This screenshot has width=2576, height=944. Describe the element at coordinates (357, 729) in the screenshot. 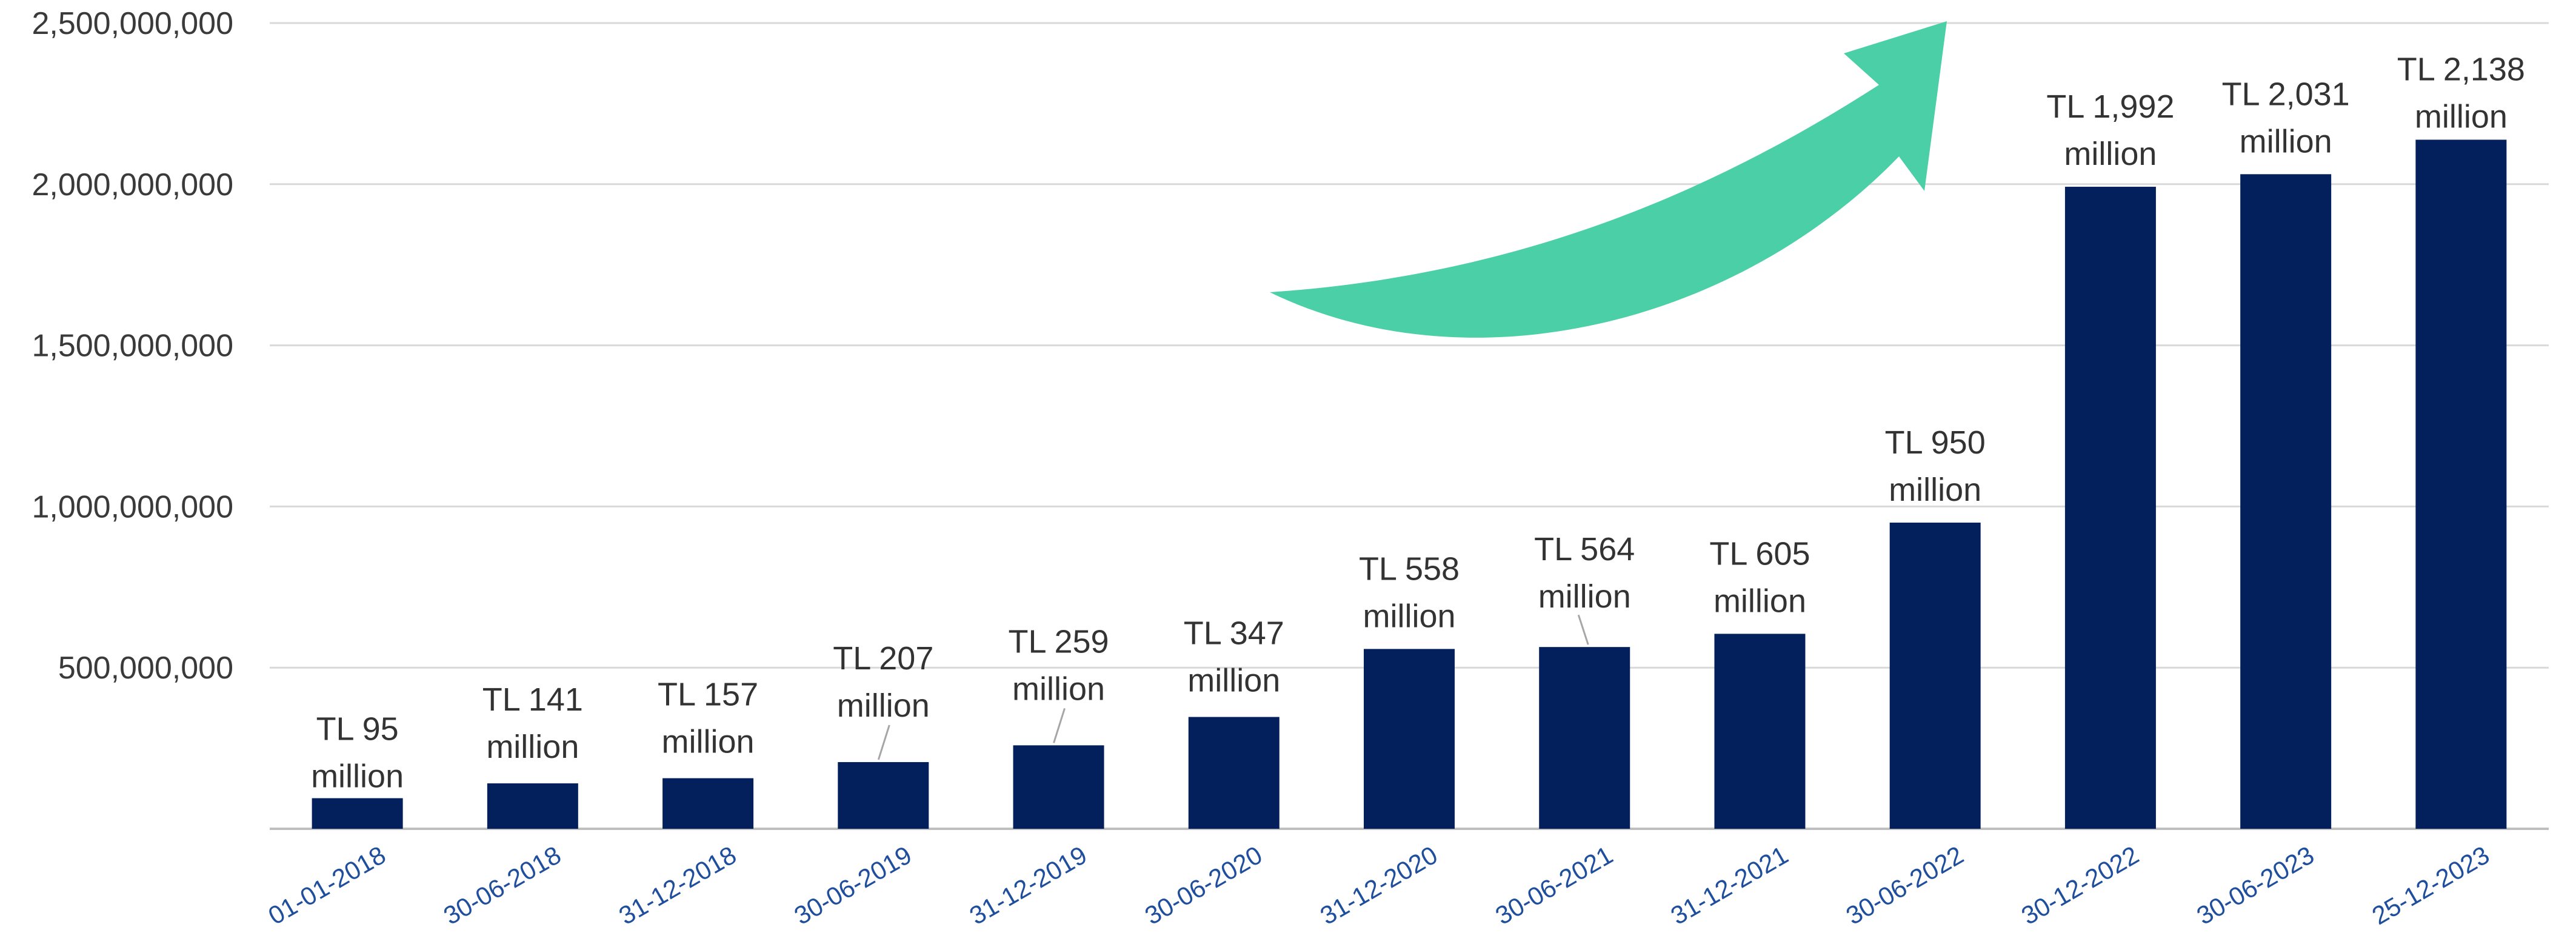

I see `data-label-value: TL 95` at that location.